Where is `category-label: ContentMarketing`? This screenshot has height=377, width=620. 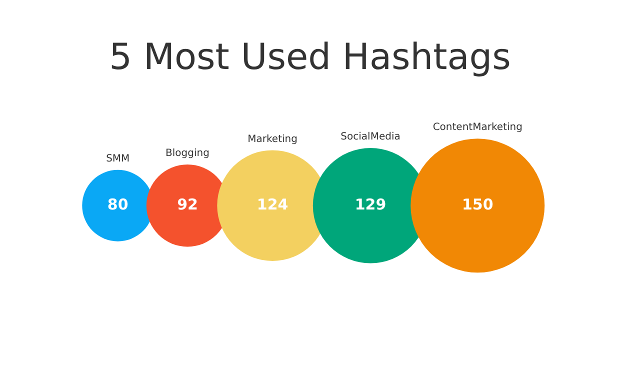
category-label: ContentMarketing is located at coordinates (477, 128).